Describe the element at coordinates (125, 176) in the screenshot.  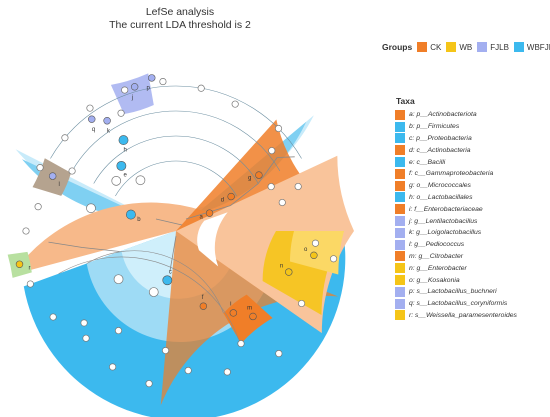
I see `biomarker-letter: e` at that location.